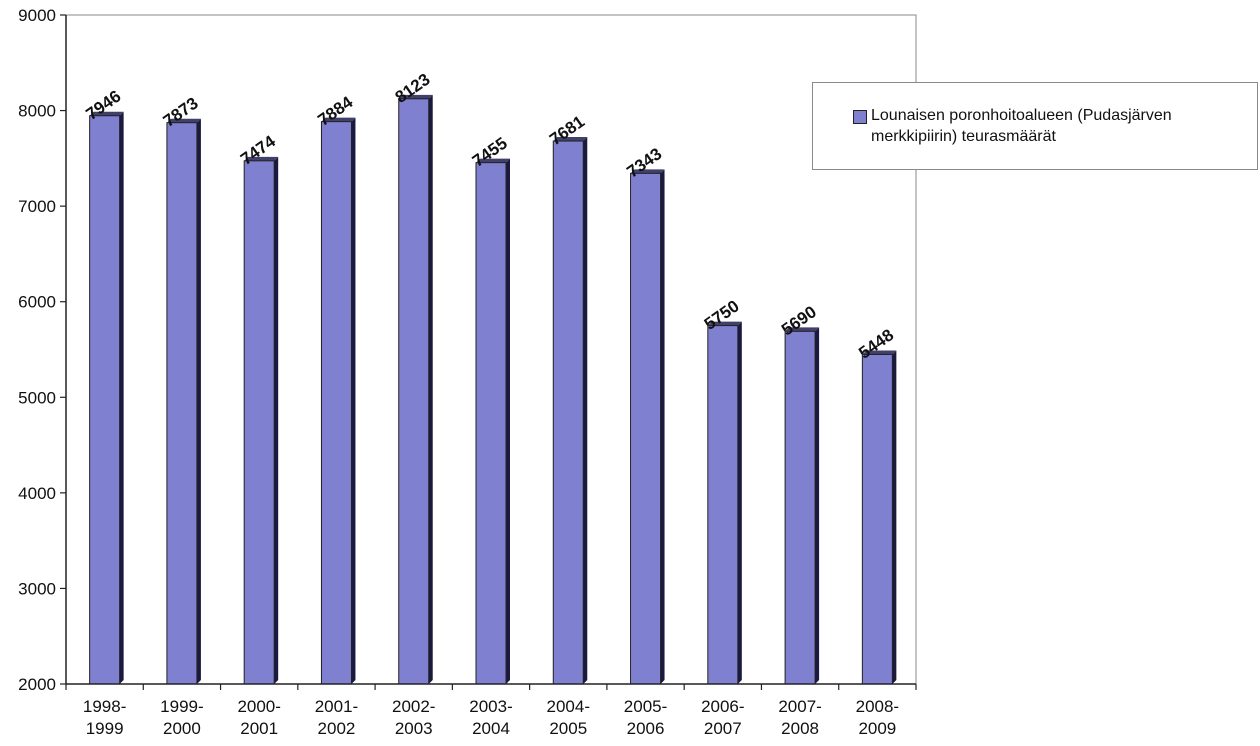 Image resolution: width=1260 pixels, height=746 pixels. Describe the element at coordinates (568, 717) in the screenshot. I see `x-tick-label: 2004-2005` at that location.